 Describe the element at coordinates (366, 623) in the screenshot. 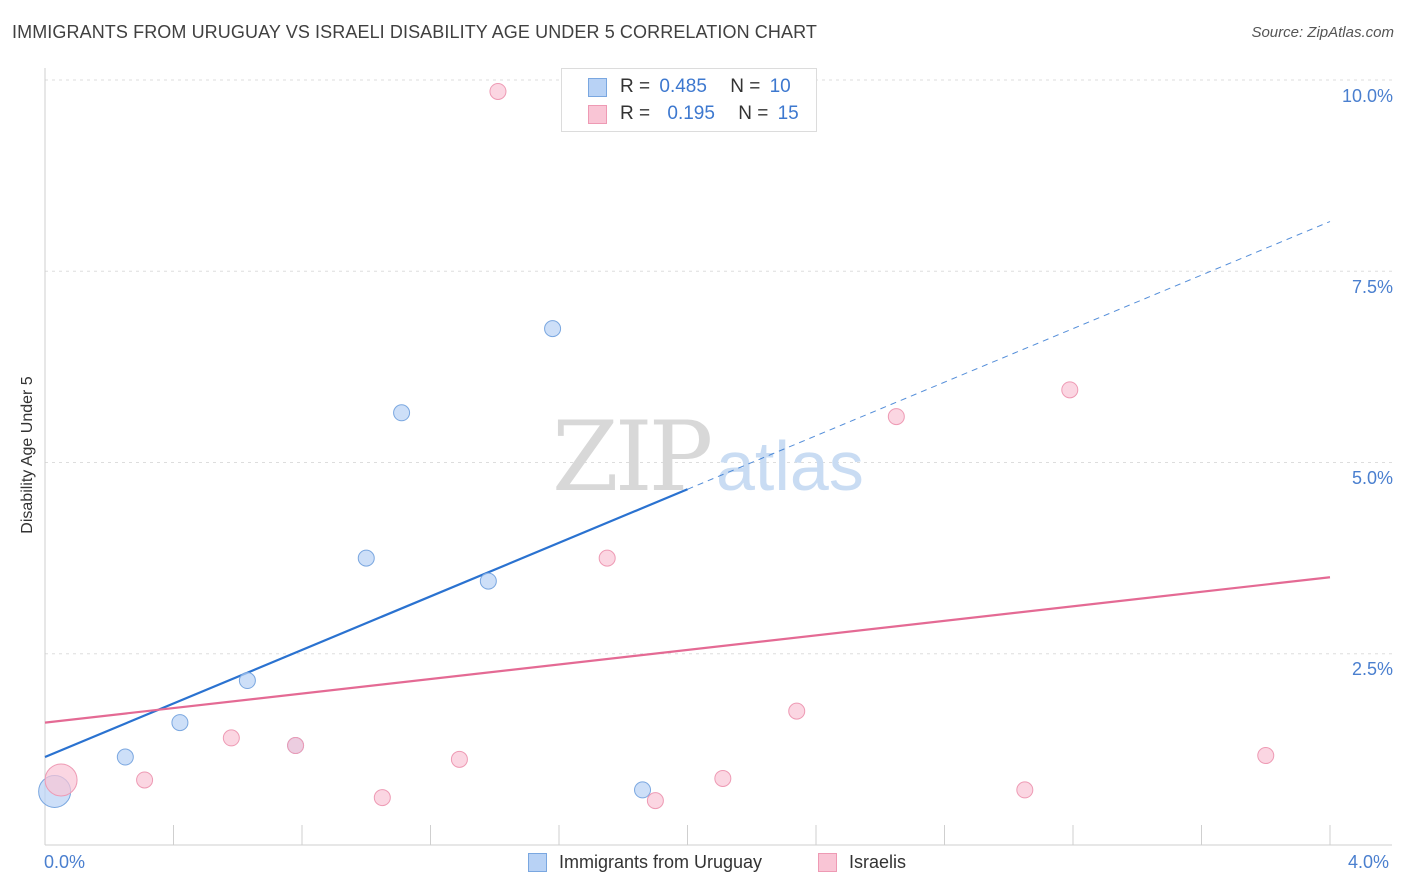

I see `trend-line-uruguay` at that location.